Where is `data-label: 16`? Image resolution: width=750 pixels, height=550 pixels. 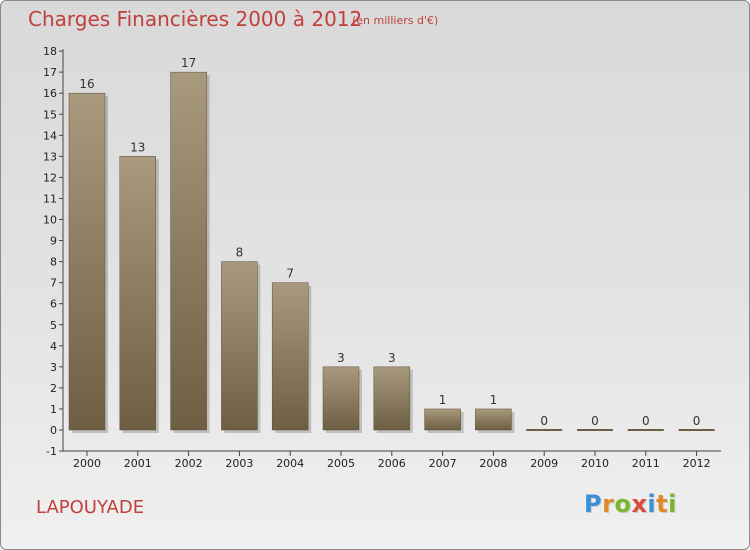 data-label: 16 is located at coordinates (86, 84).